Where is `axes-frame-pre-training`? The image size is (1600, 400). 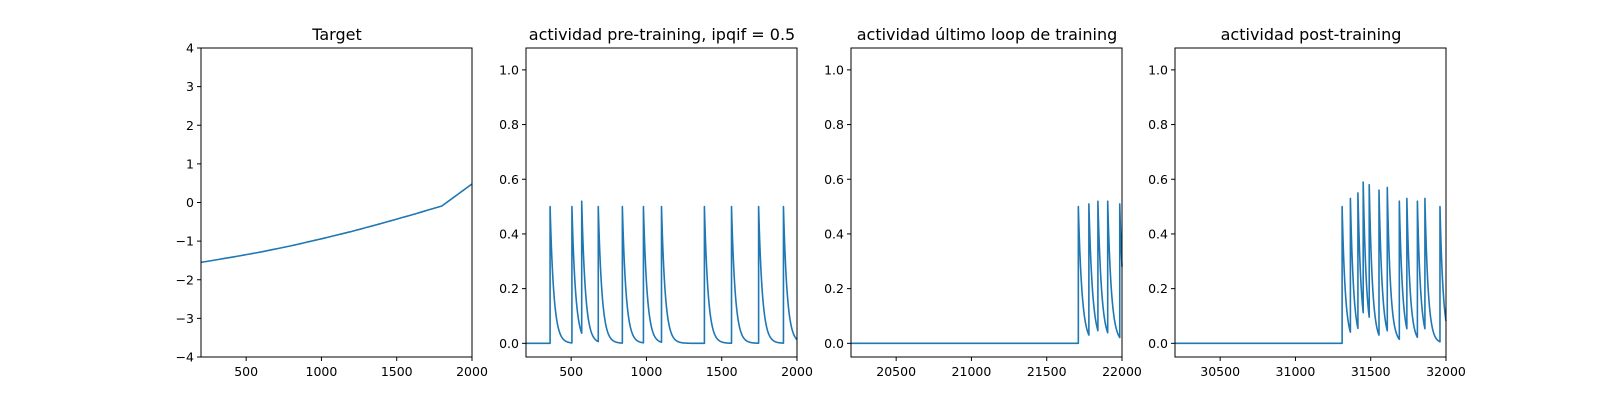 axes-frame-pre-training is located at coordinates (661, 202).